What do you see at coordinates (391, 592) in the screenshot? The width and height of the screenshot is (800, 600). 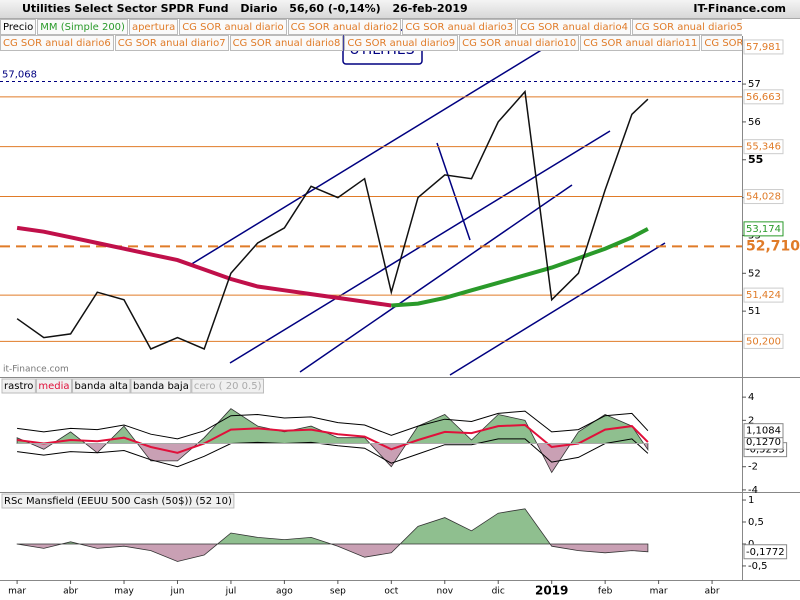 I see `x-tick-label: oct` at bounding box center [391, 592].